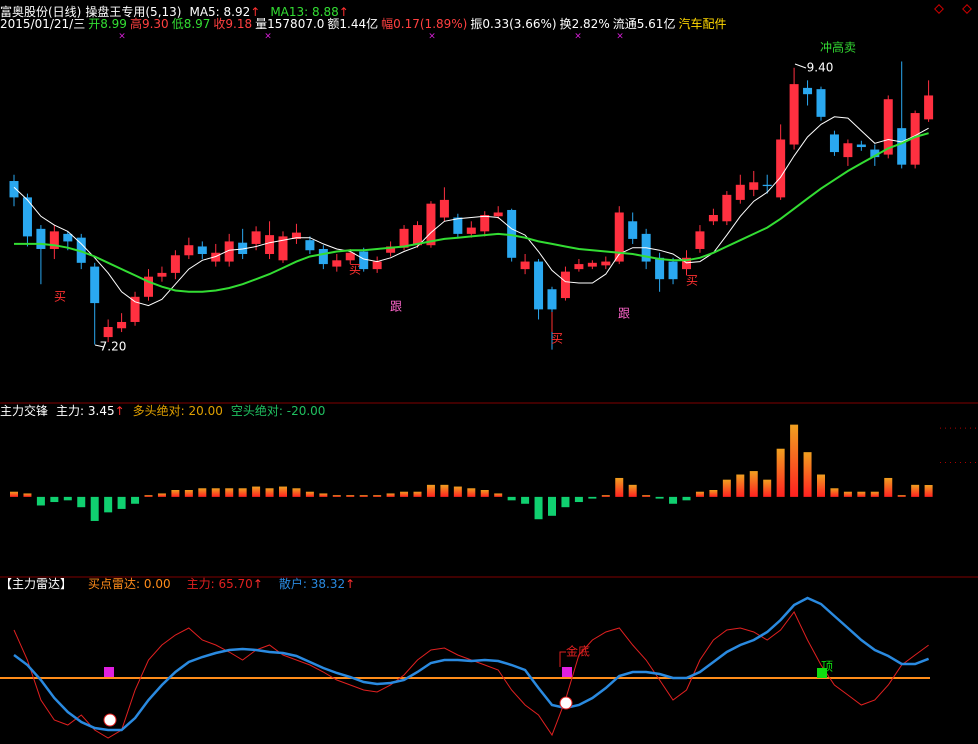 The image size is (978, 744). I want to click on quote-field: 高9.30, so click(149, 24).